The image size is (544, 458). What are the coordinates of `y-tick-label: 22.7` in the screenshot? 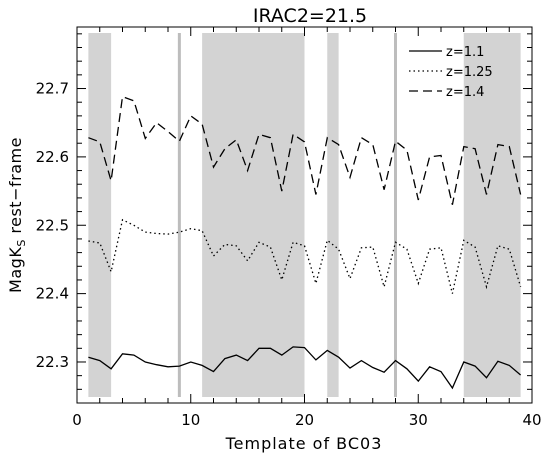 It's located at (52, 89).